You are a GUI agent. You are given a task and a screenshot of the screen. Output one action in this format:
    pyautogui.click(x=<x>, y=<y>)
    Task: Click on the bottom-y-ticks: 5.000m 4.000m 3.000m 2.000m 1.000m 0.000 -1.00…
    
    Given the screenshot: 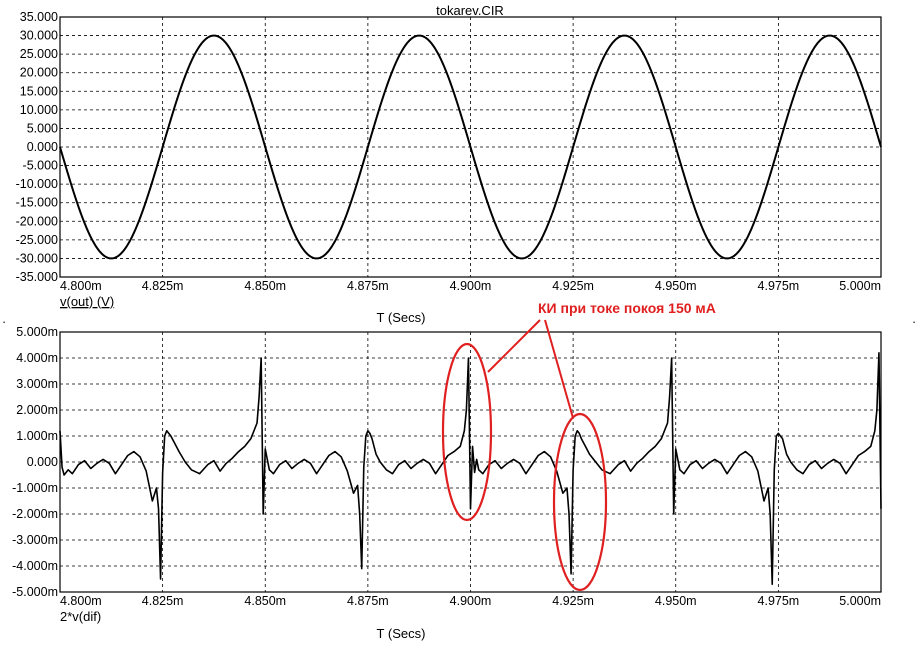 What is the action you would take?
    pyautogui.click(x=35, y=462)
    